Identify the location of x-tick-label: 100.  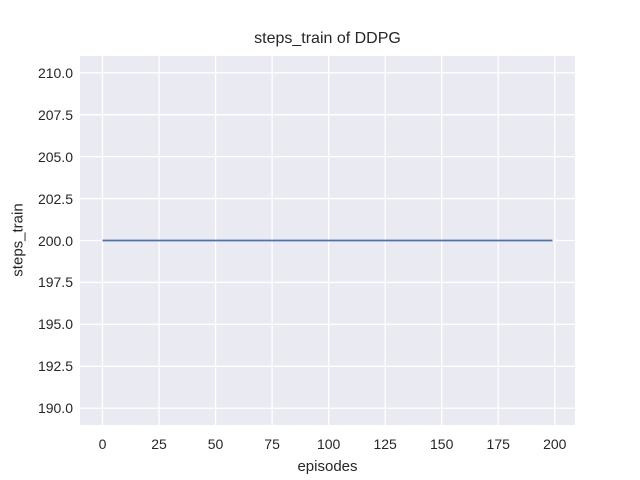
(328, 444).